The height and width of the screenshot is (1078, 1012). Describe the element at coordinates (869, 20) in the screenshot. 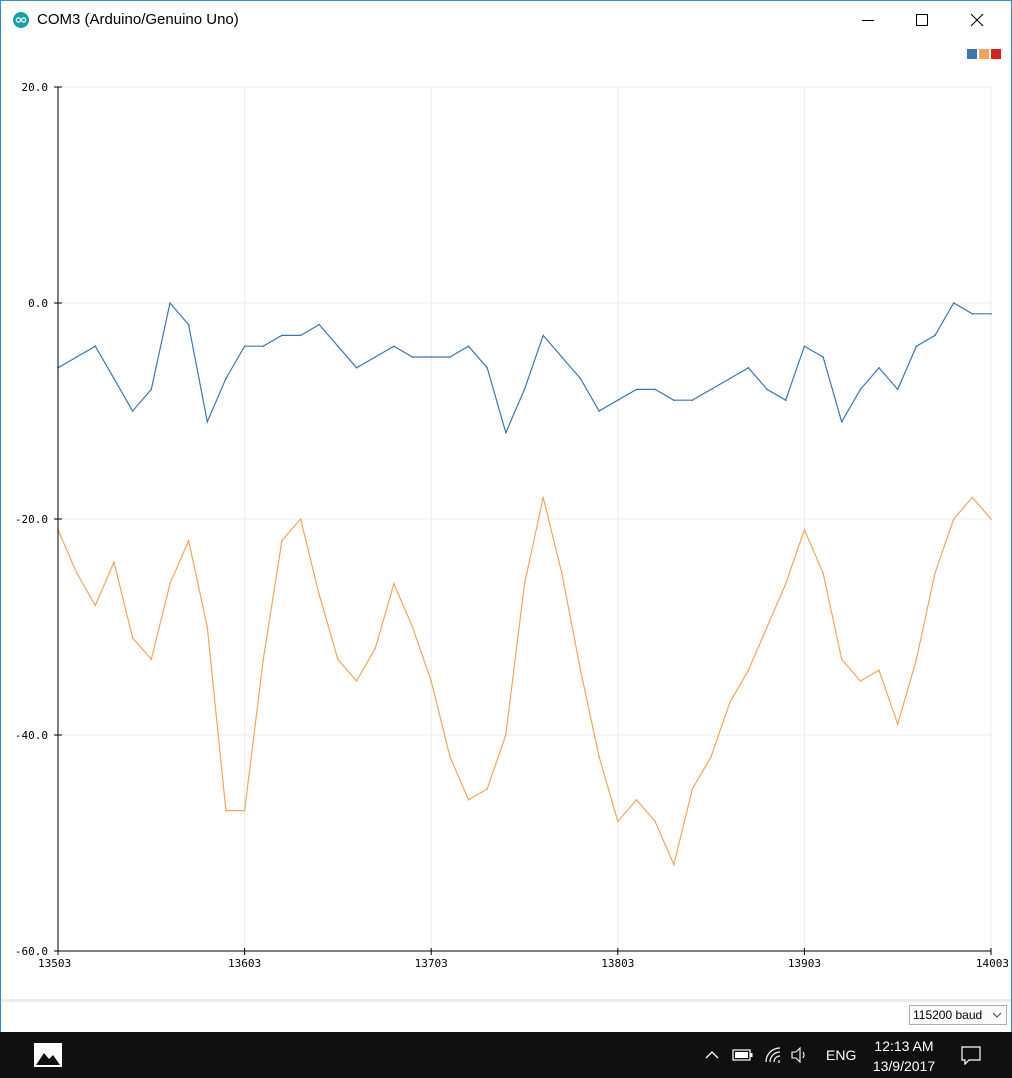

I see `minimize-button` at that location.